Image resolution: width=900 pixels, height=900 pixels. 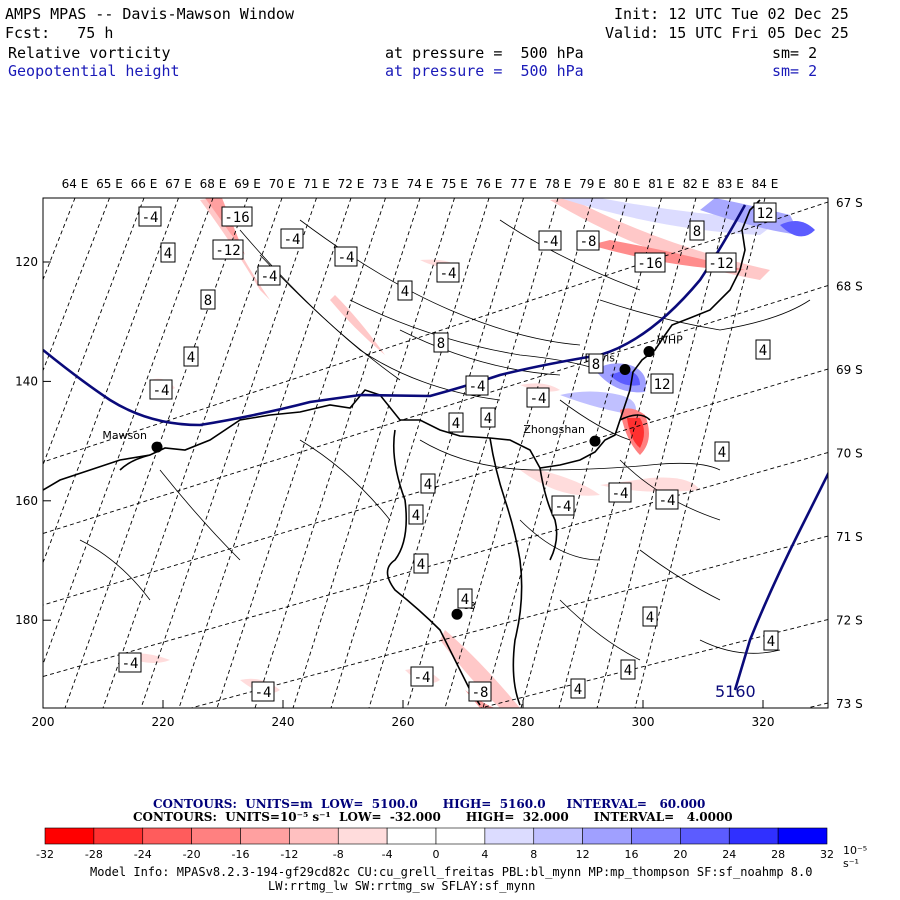 What do you see at coordinates (637, 14) in the screenshot?
I see `init-label: Init:` at bounding box center [637, 14].